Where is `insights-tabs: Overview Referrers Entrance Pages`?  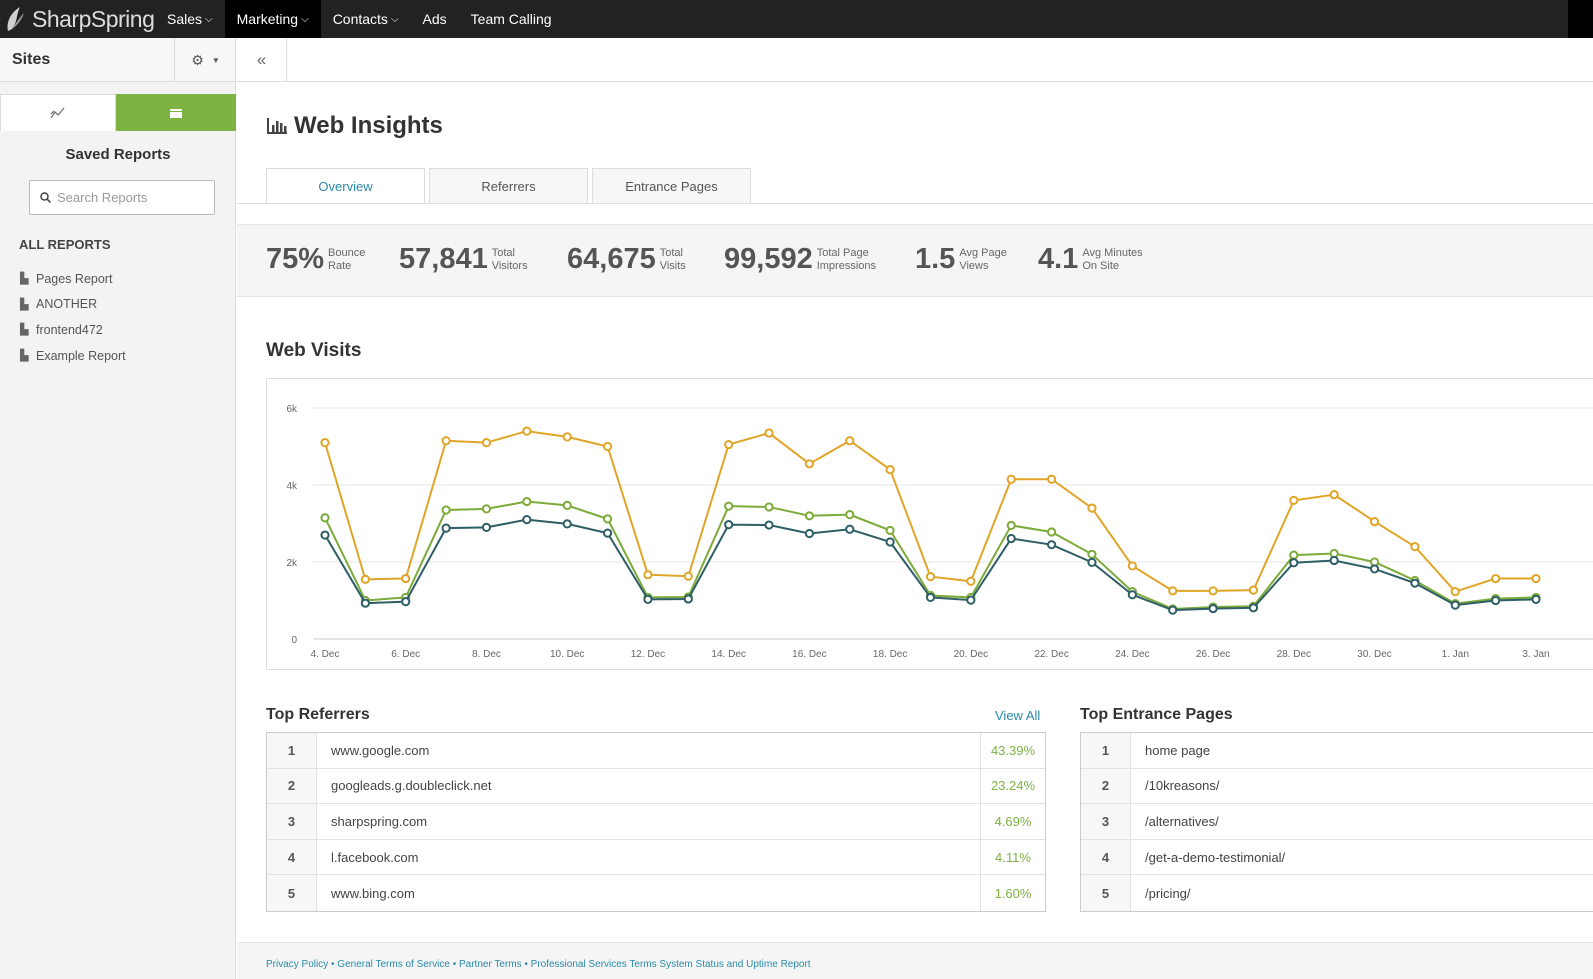
insights-tabs: Overview Referrers Entrance Pages is located at coordinates (510, 186).